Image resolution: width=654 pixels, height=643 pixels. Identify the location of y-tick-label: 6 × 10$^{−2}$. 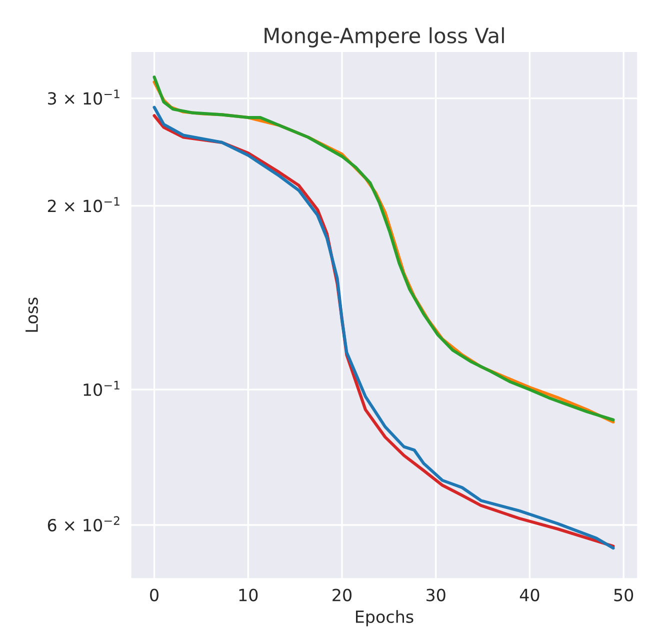
(84, 524).